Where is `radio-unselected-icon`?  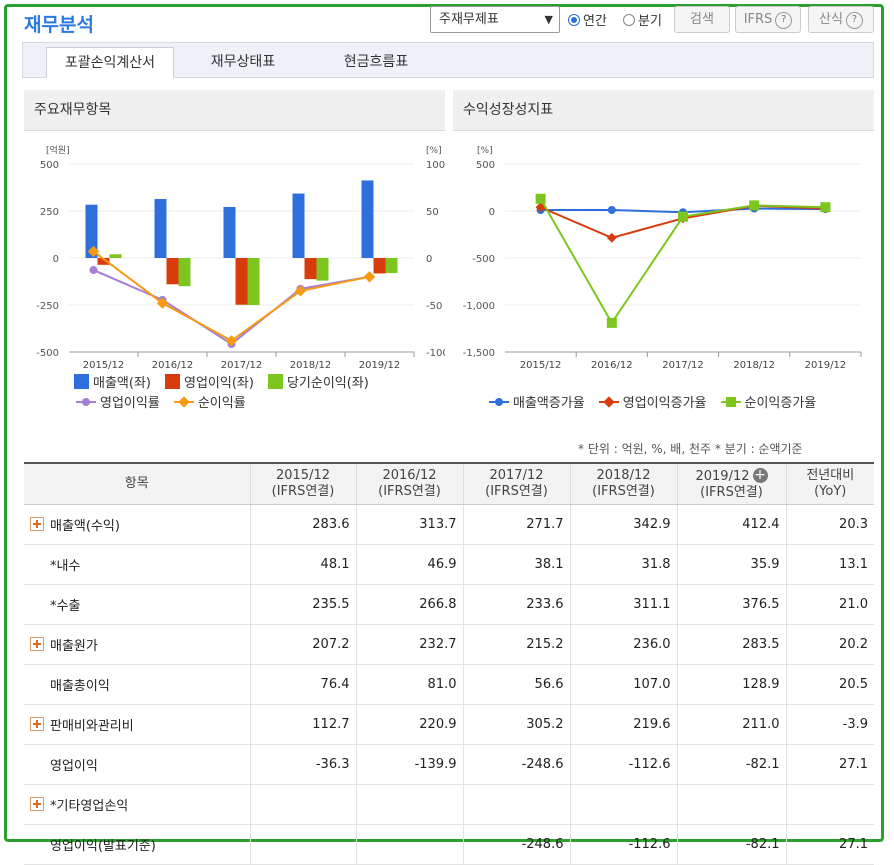
radio-unselected-icon is located at coordinates (629, 19).